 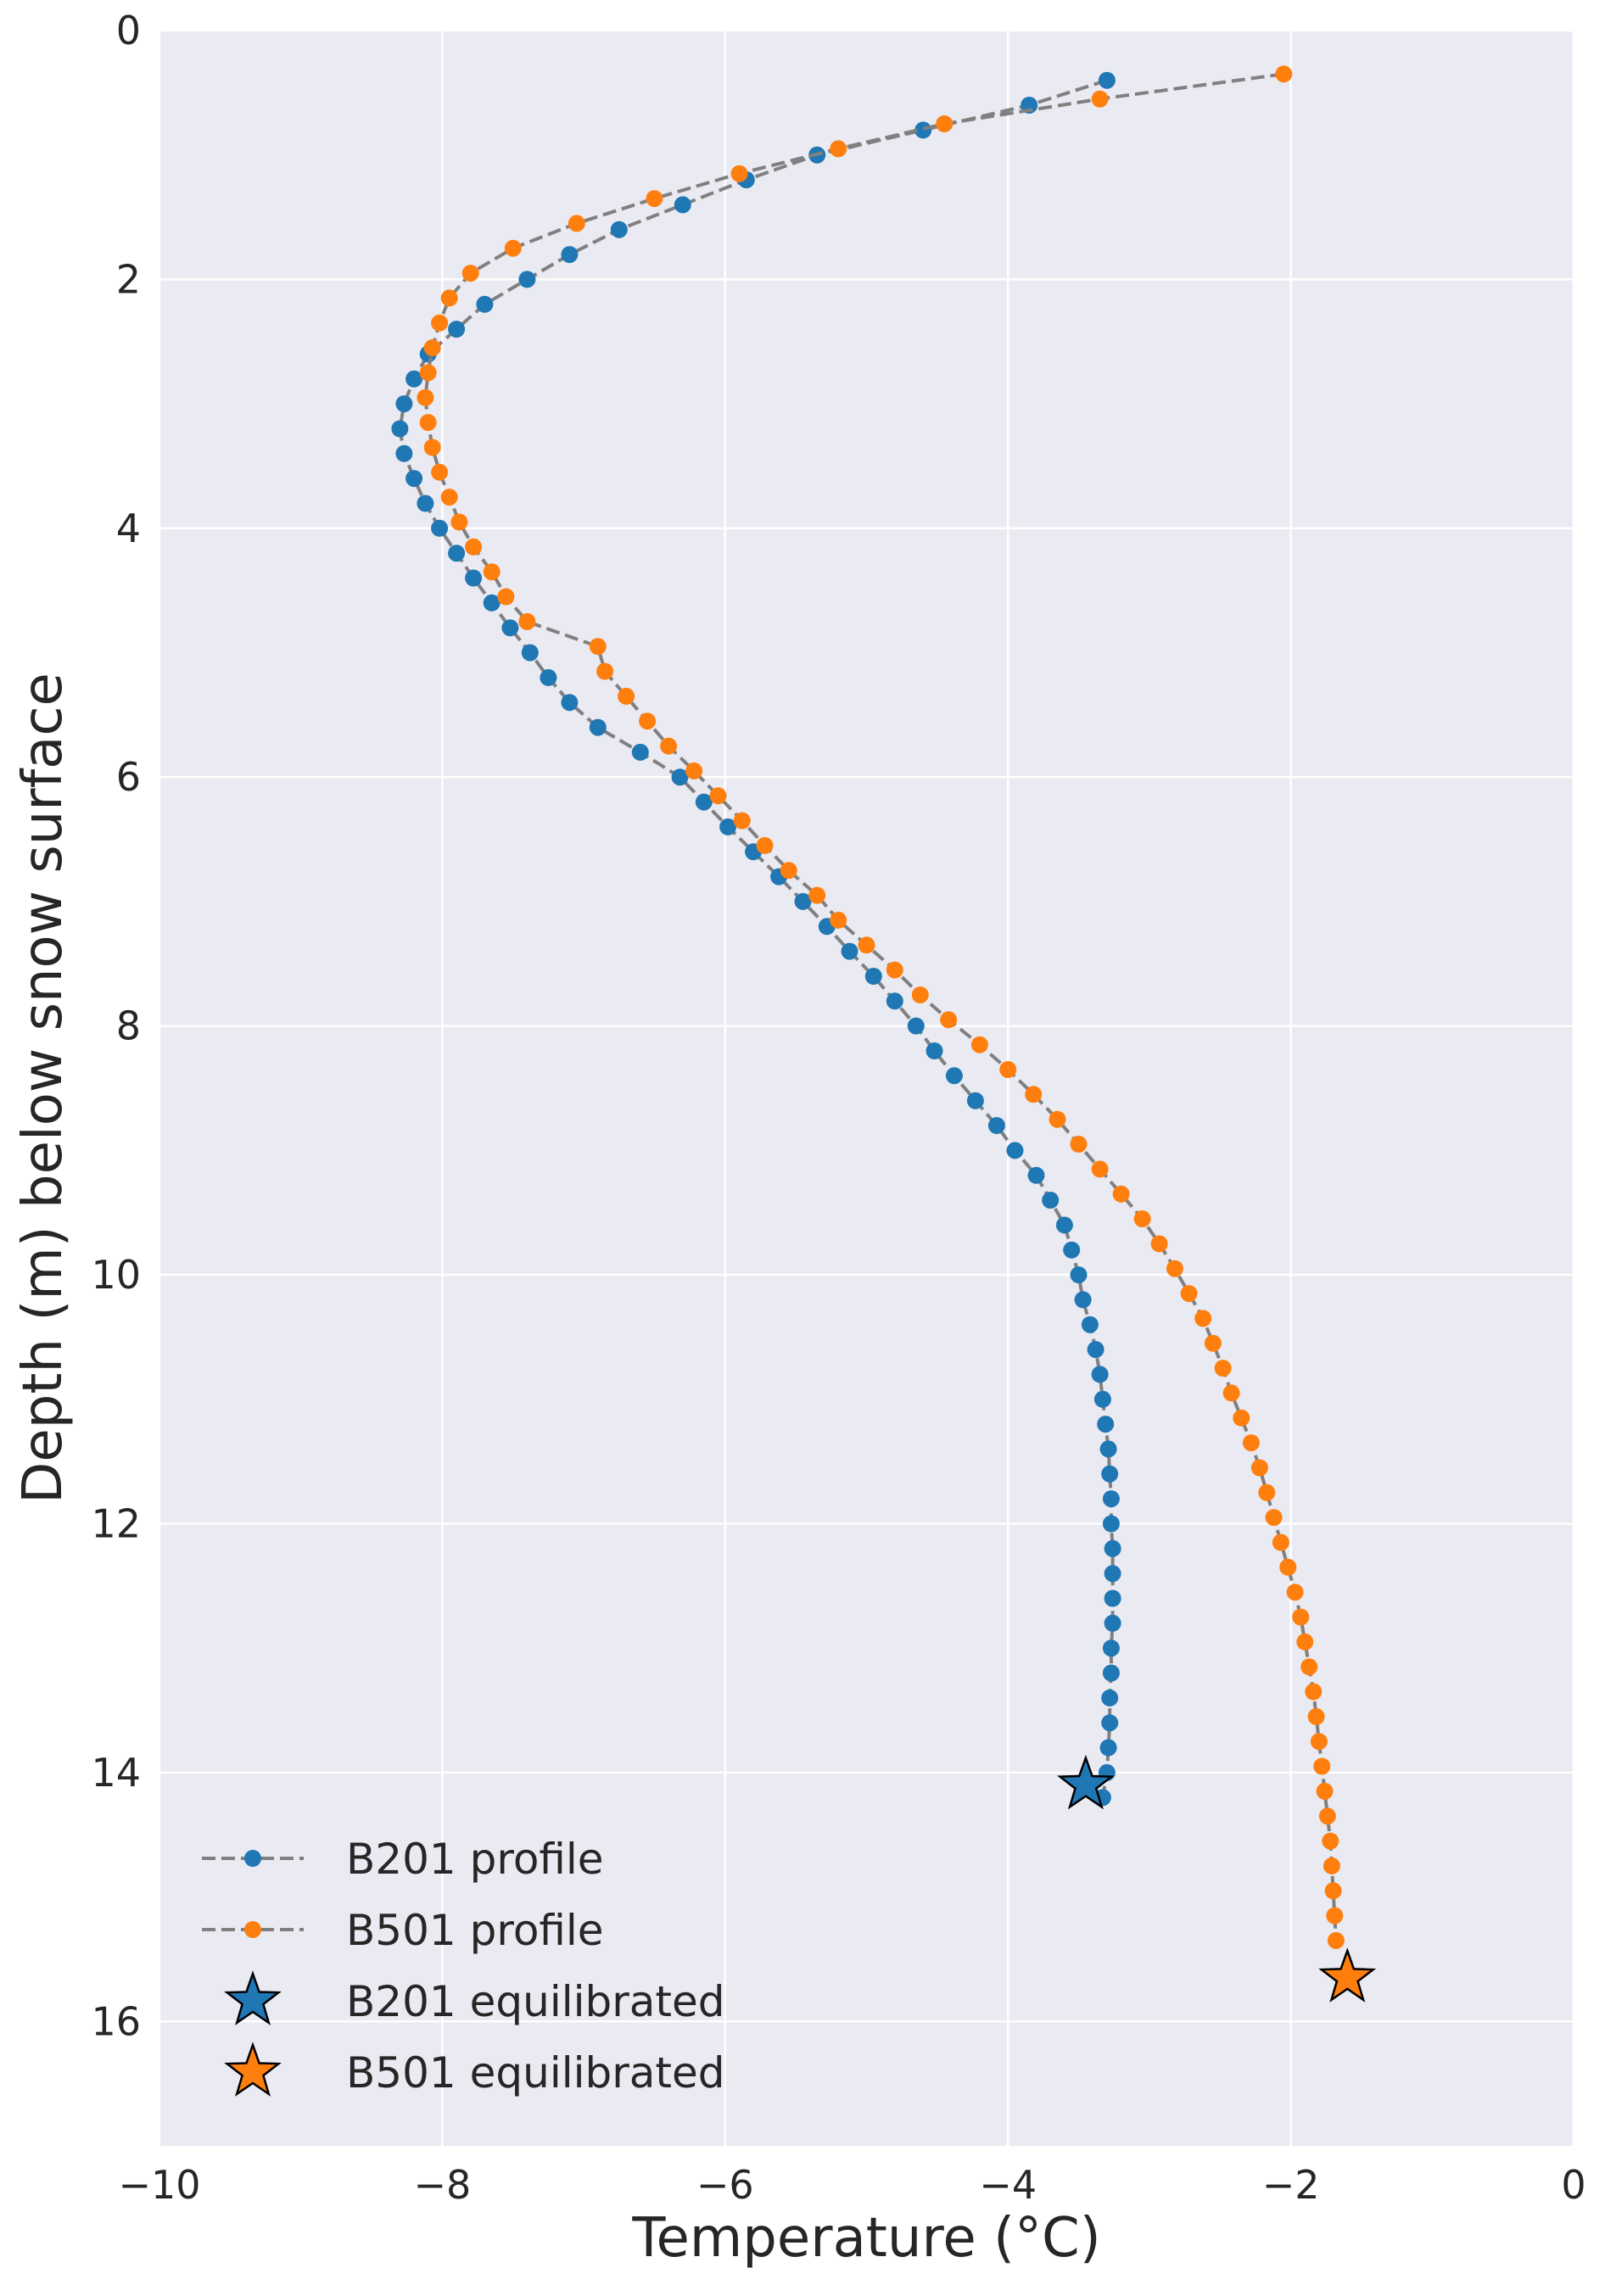 What do you see at coordinates (1216, 1878) in the screenshot?
I see `equilibrated-markers` at bounding box center [1216, 1878].